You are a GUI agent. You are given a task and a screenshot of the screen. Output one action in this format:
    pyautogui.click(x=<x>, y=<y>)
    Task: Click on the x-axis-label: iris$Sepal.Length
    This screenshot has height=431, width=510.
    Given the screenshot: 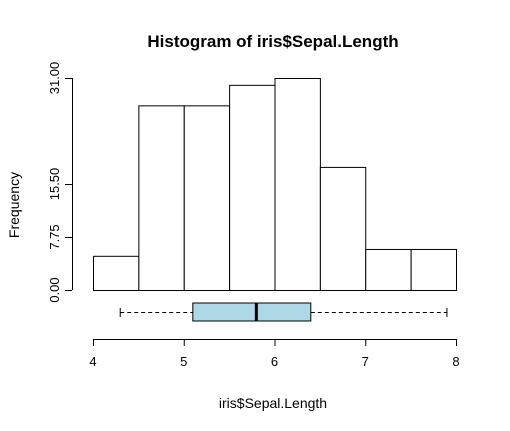 What is the action you would take?
    pyautogui.click(x=273, y=403)
    